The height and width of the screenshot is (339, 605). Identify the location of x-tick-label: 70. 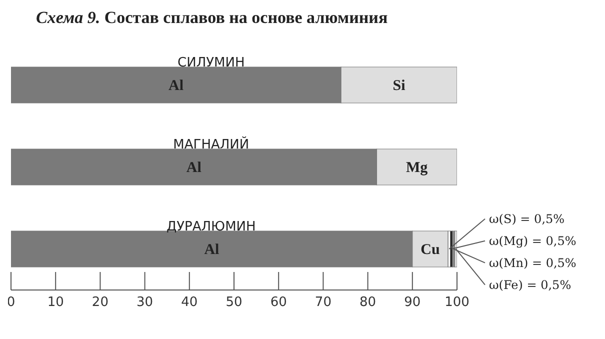
(323, 302).